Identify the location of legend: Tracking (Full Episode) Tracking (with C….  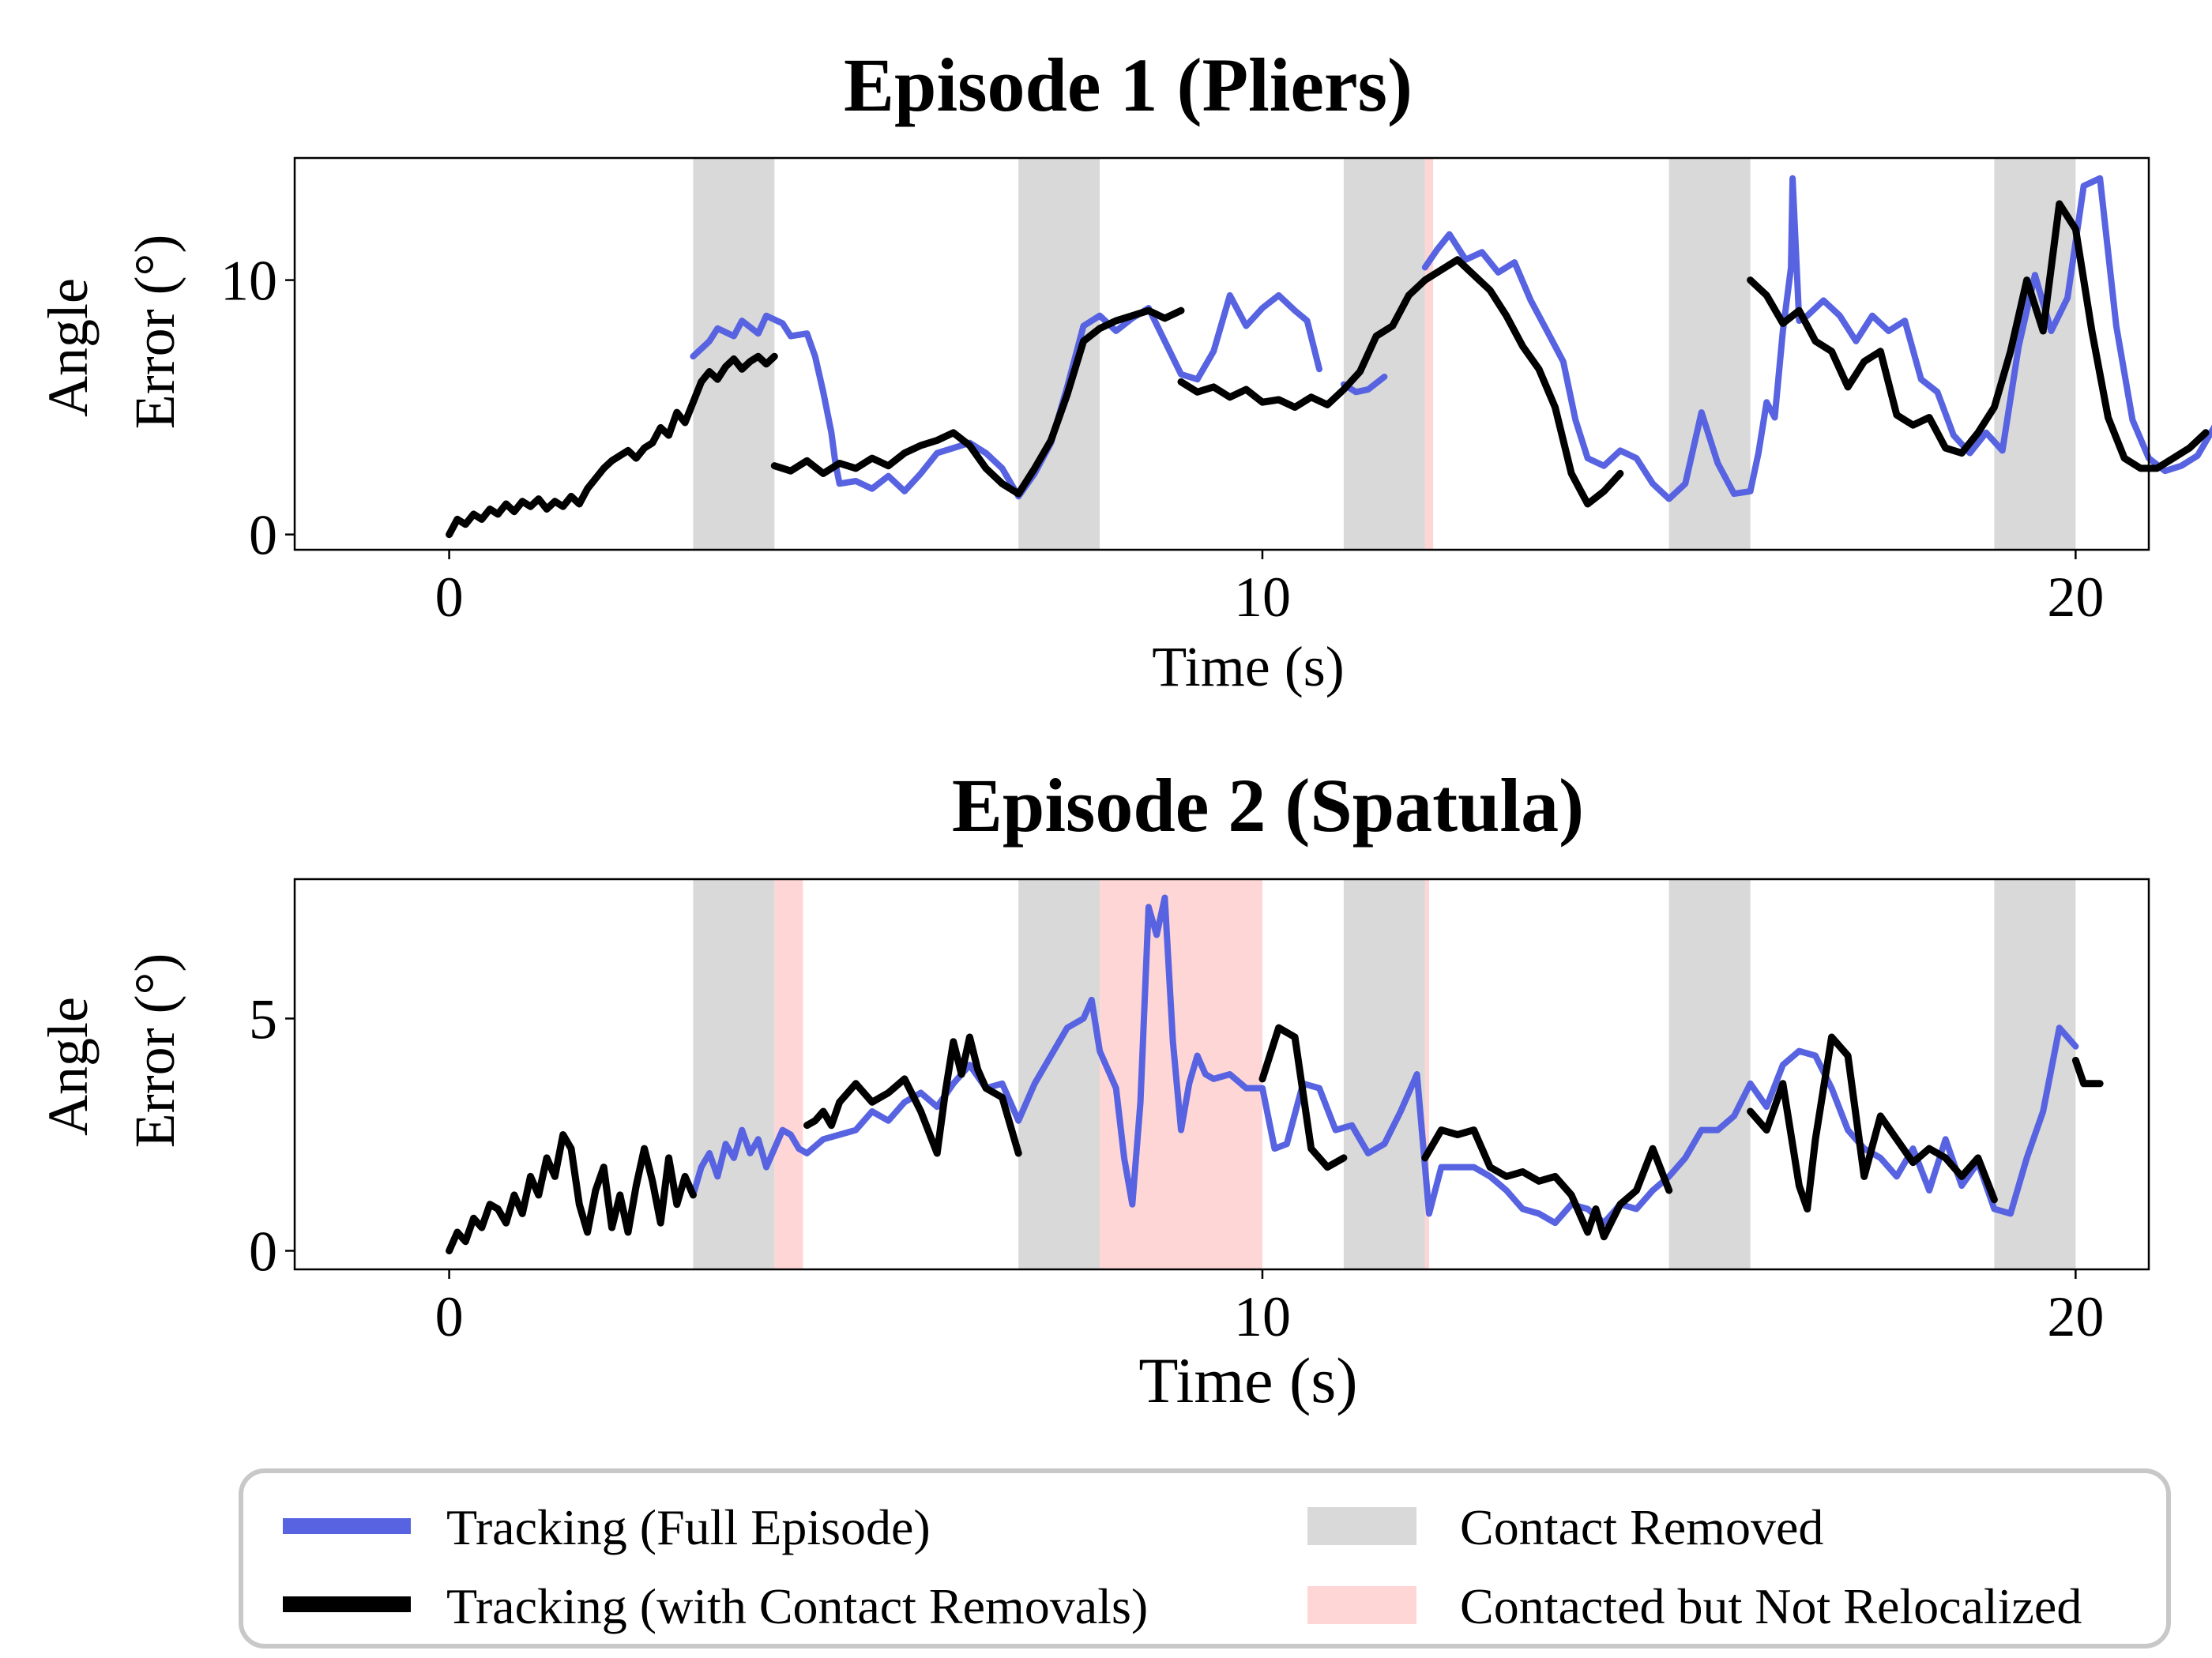
(1205, 1558).